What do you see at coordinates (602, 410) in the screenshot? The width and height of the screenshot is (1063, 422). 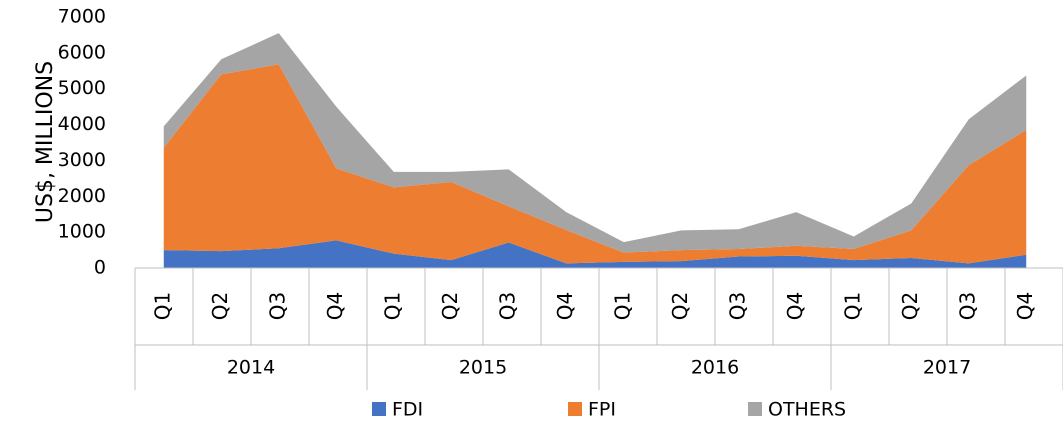 I see `legend-label: FPI` at bounding box center [602, 410].